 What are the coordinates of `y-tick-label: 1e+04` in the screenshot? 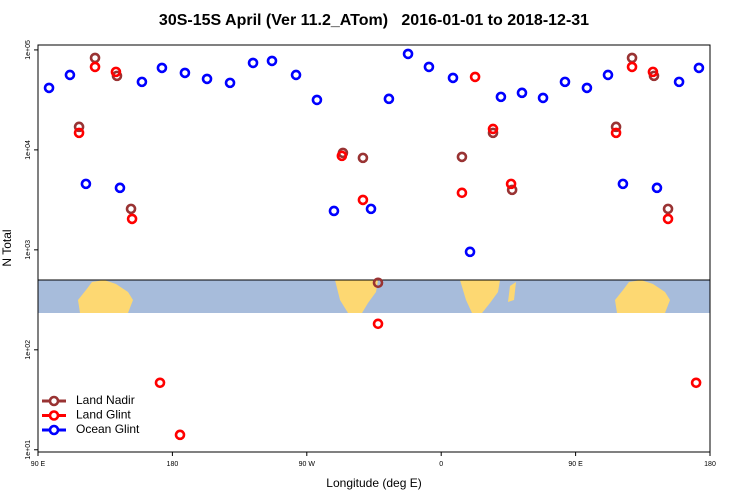 It's located at (28, 150).